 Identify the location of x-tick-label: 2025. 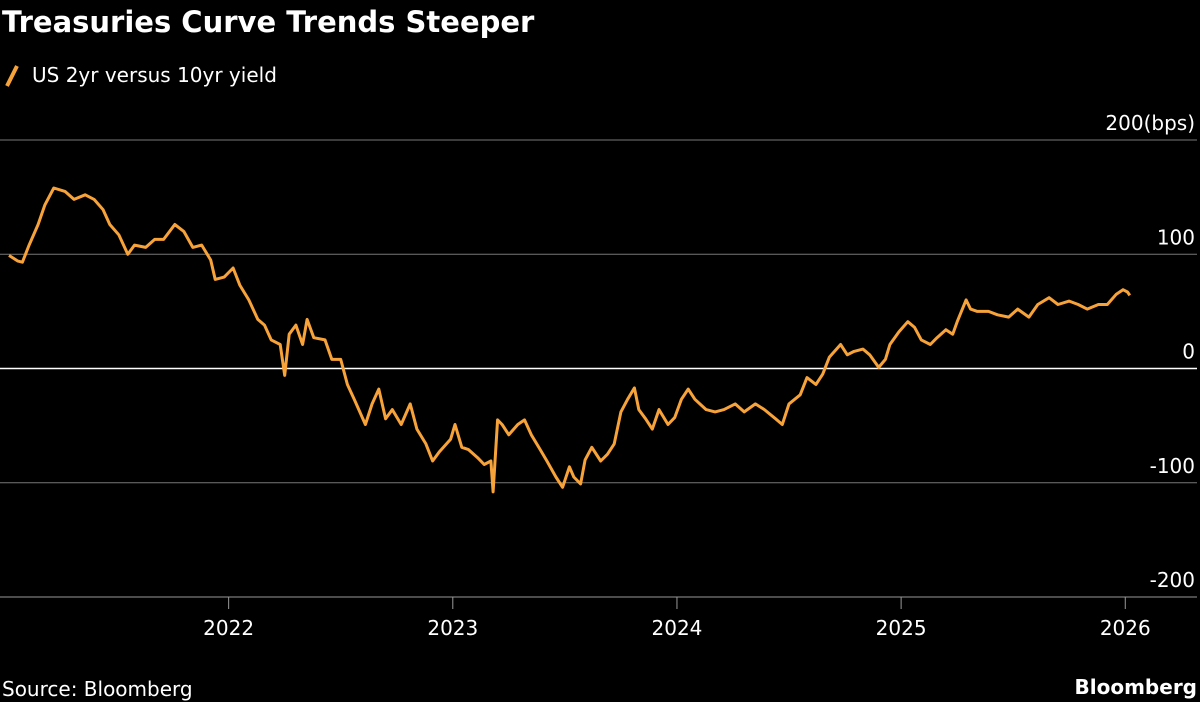
(901, 628).